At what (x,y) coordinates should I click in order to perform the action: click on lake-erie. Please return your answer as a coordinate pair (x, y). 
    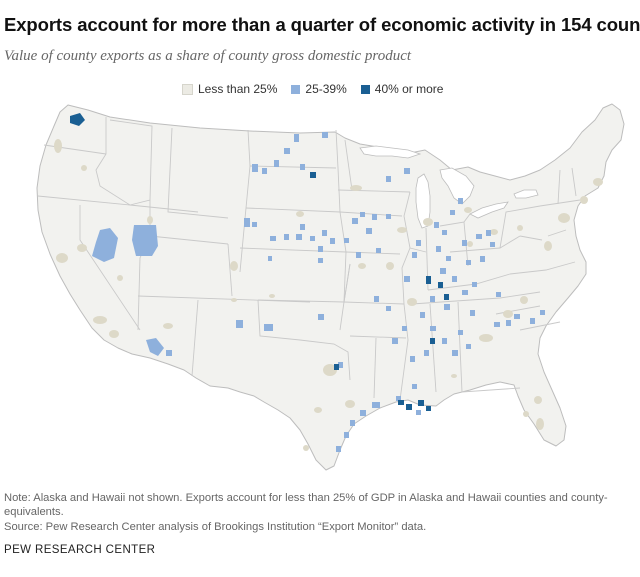
    Looking at the image, I should click on (489, 210).